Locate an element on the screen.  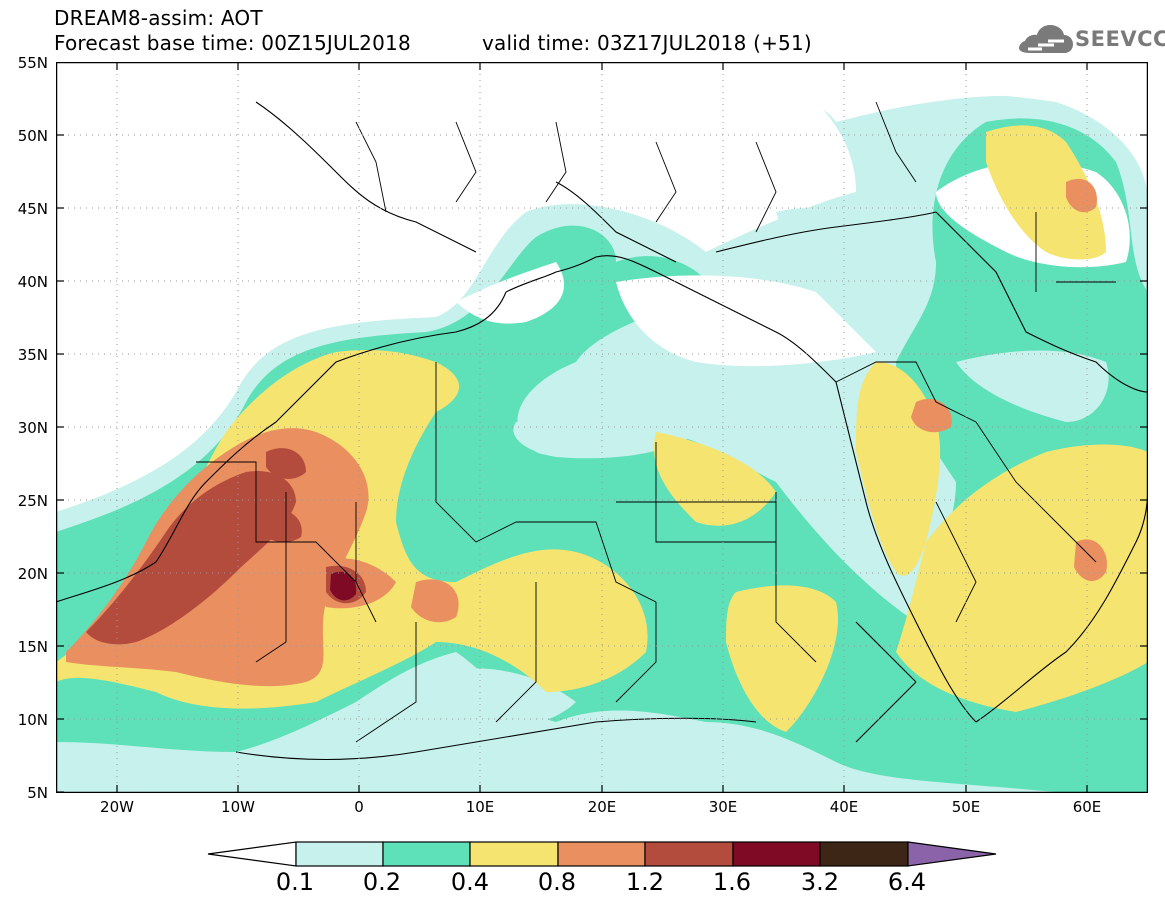
lat-label-30n: 30N is located at coordinates (32, 428).